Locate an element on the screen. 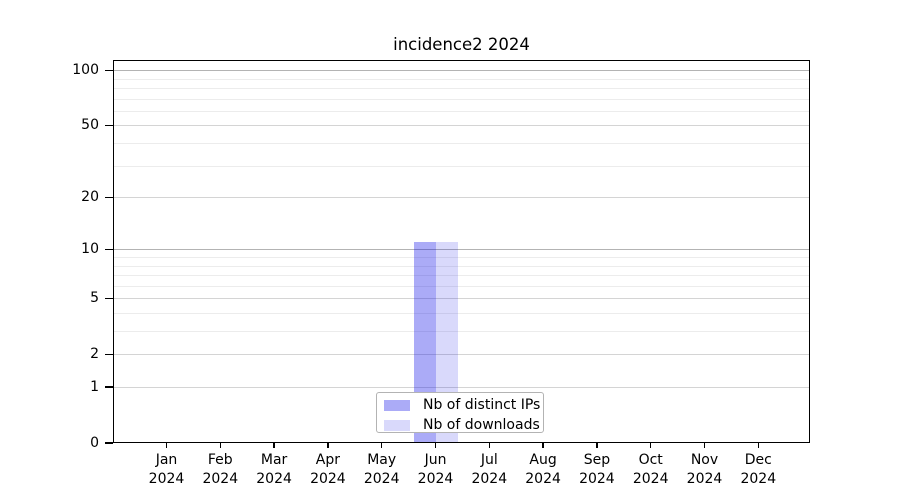 The image size is (900, 500). legend: Nb of distinct IPs Nb of downloads is located at coordinates (460, 412).